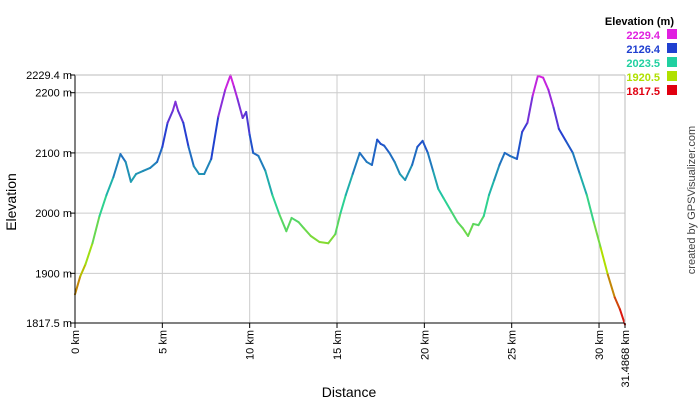 Image resolution: width=700 pixels, height=400 pixels. I want to click on y-tick-label: 2100 m, so click(53, 154).